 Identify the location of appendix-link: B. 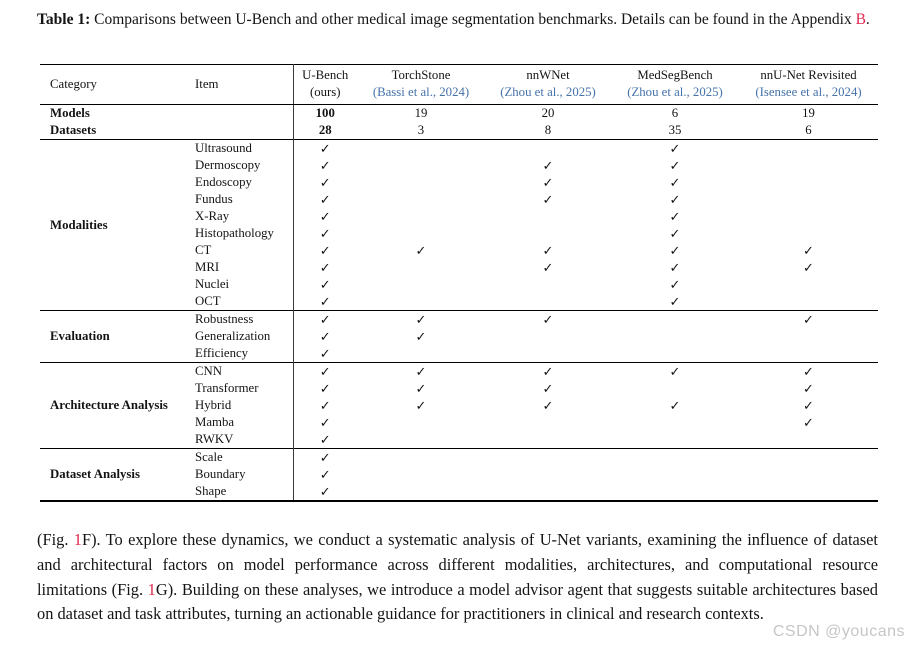
(860, 19).